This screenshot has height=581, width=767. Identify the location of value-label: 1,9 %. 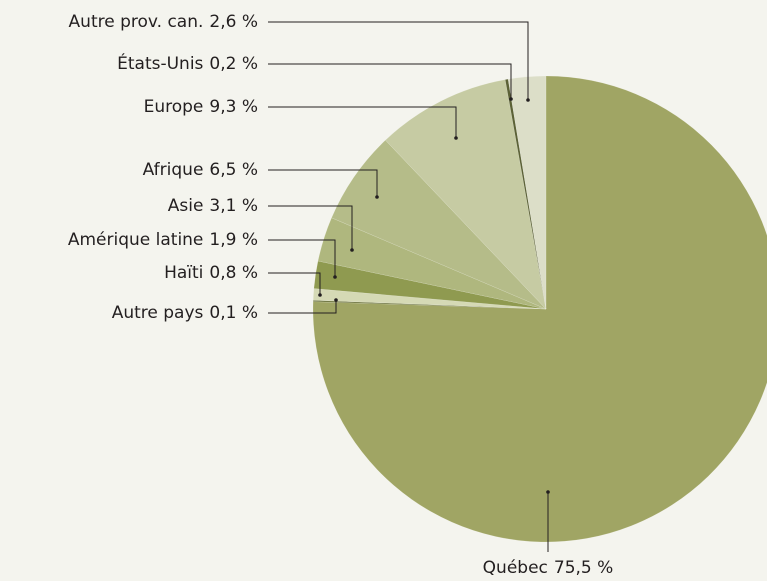
(233, 240).